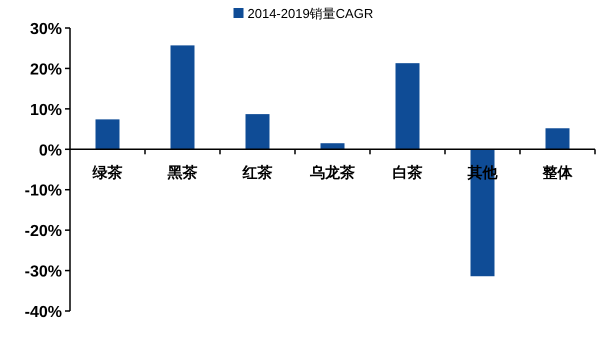 This screenshot has width=597, height=339. I want to click on y-tick-label: 0%, so click(50, 151).